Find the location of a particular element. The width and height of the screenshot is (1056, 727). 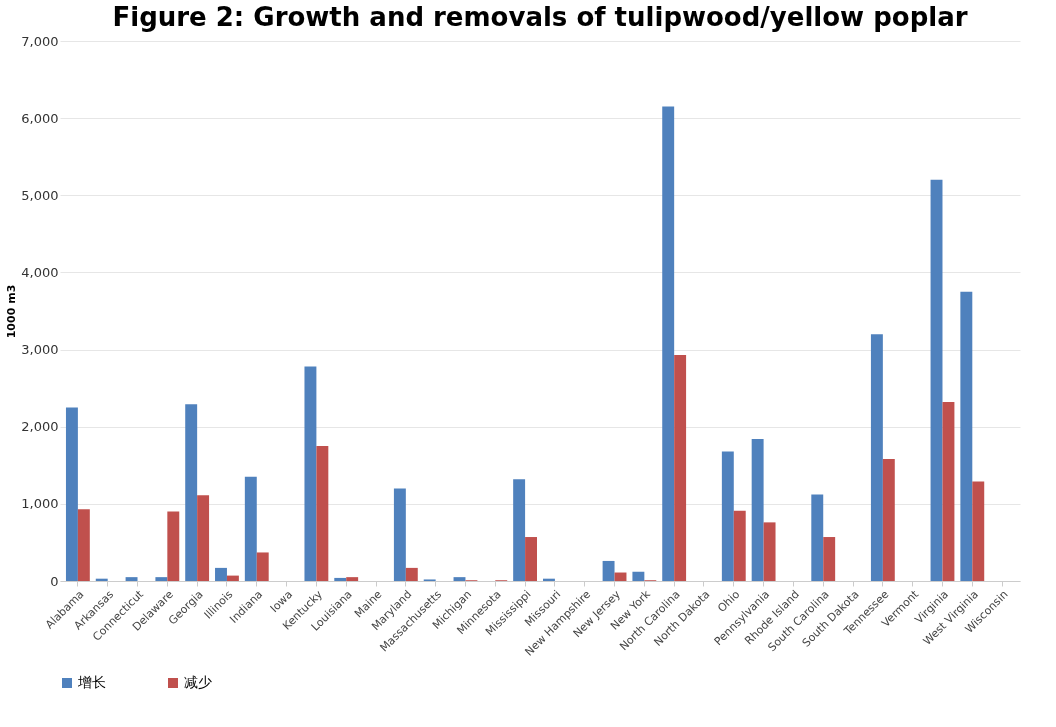

chart-title: Figure 2: Growth and removals of tulipwood/yellow poplar is located at coordinates (540, 17).